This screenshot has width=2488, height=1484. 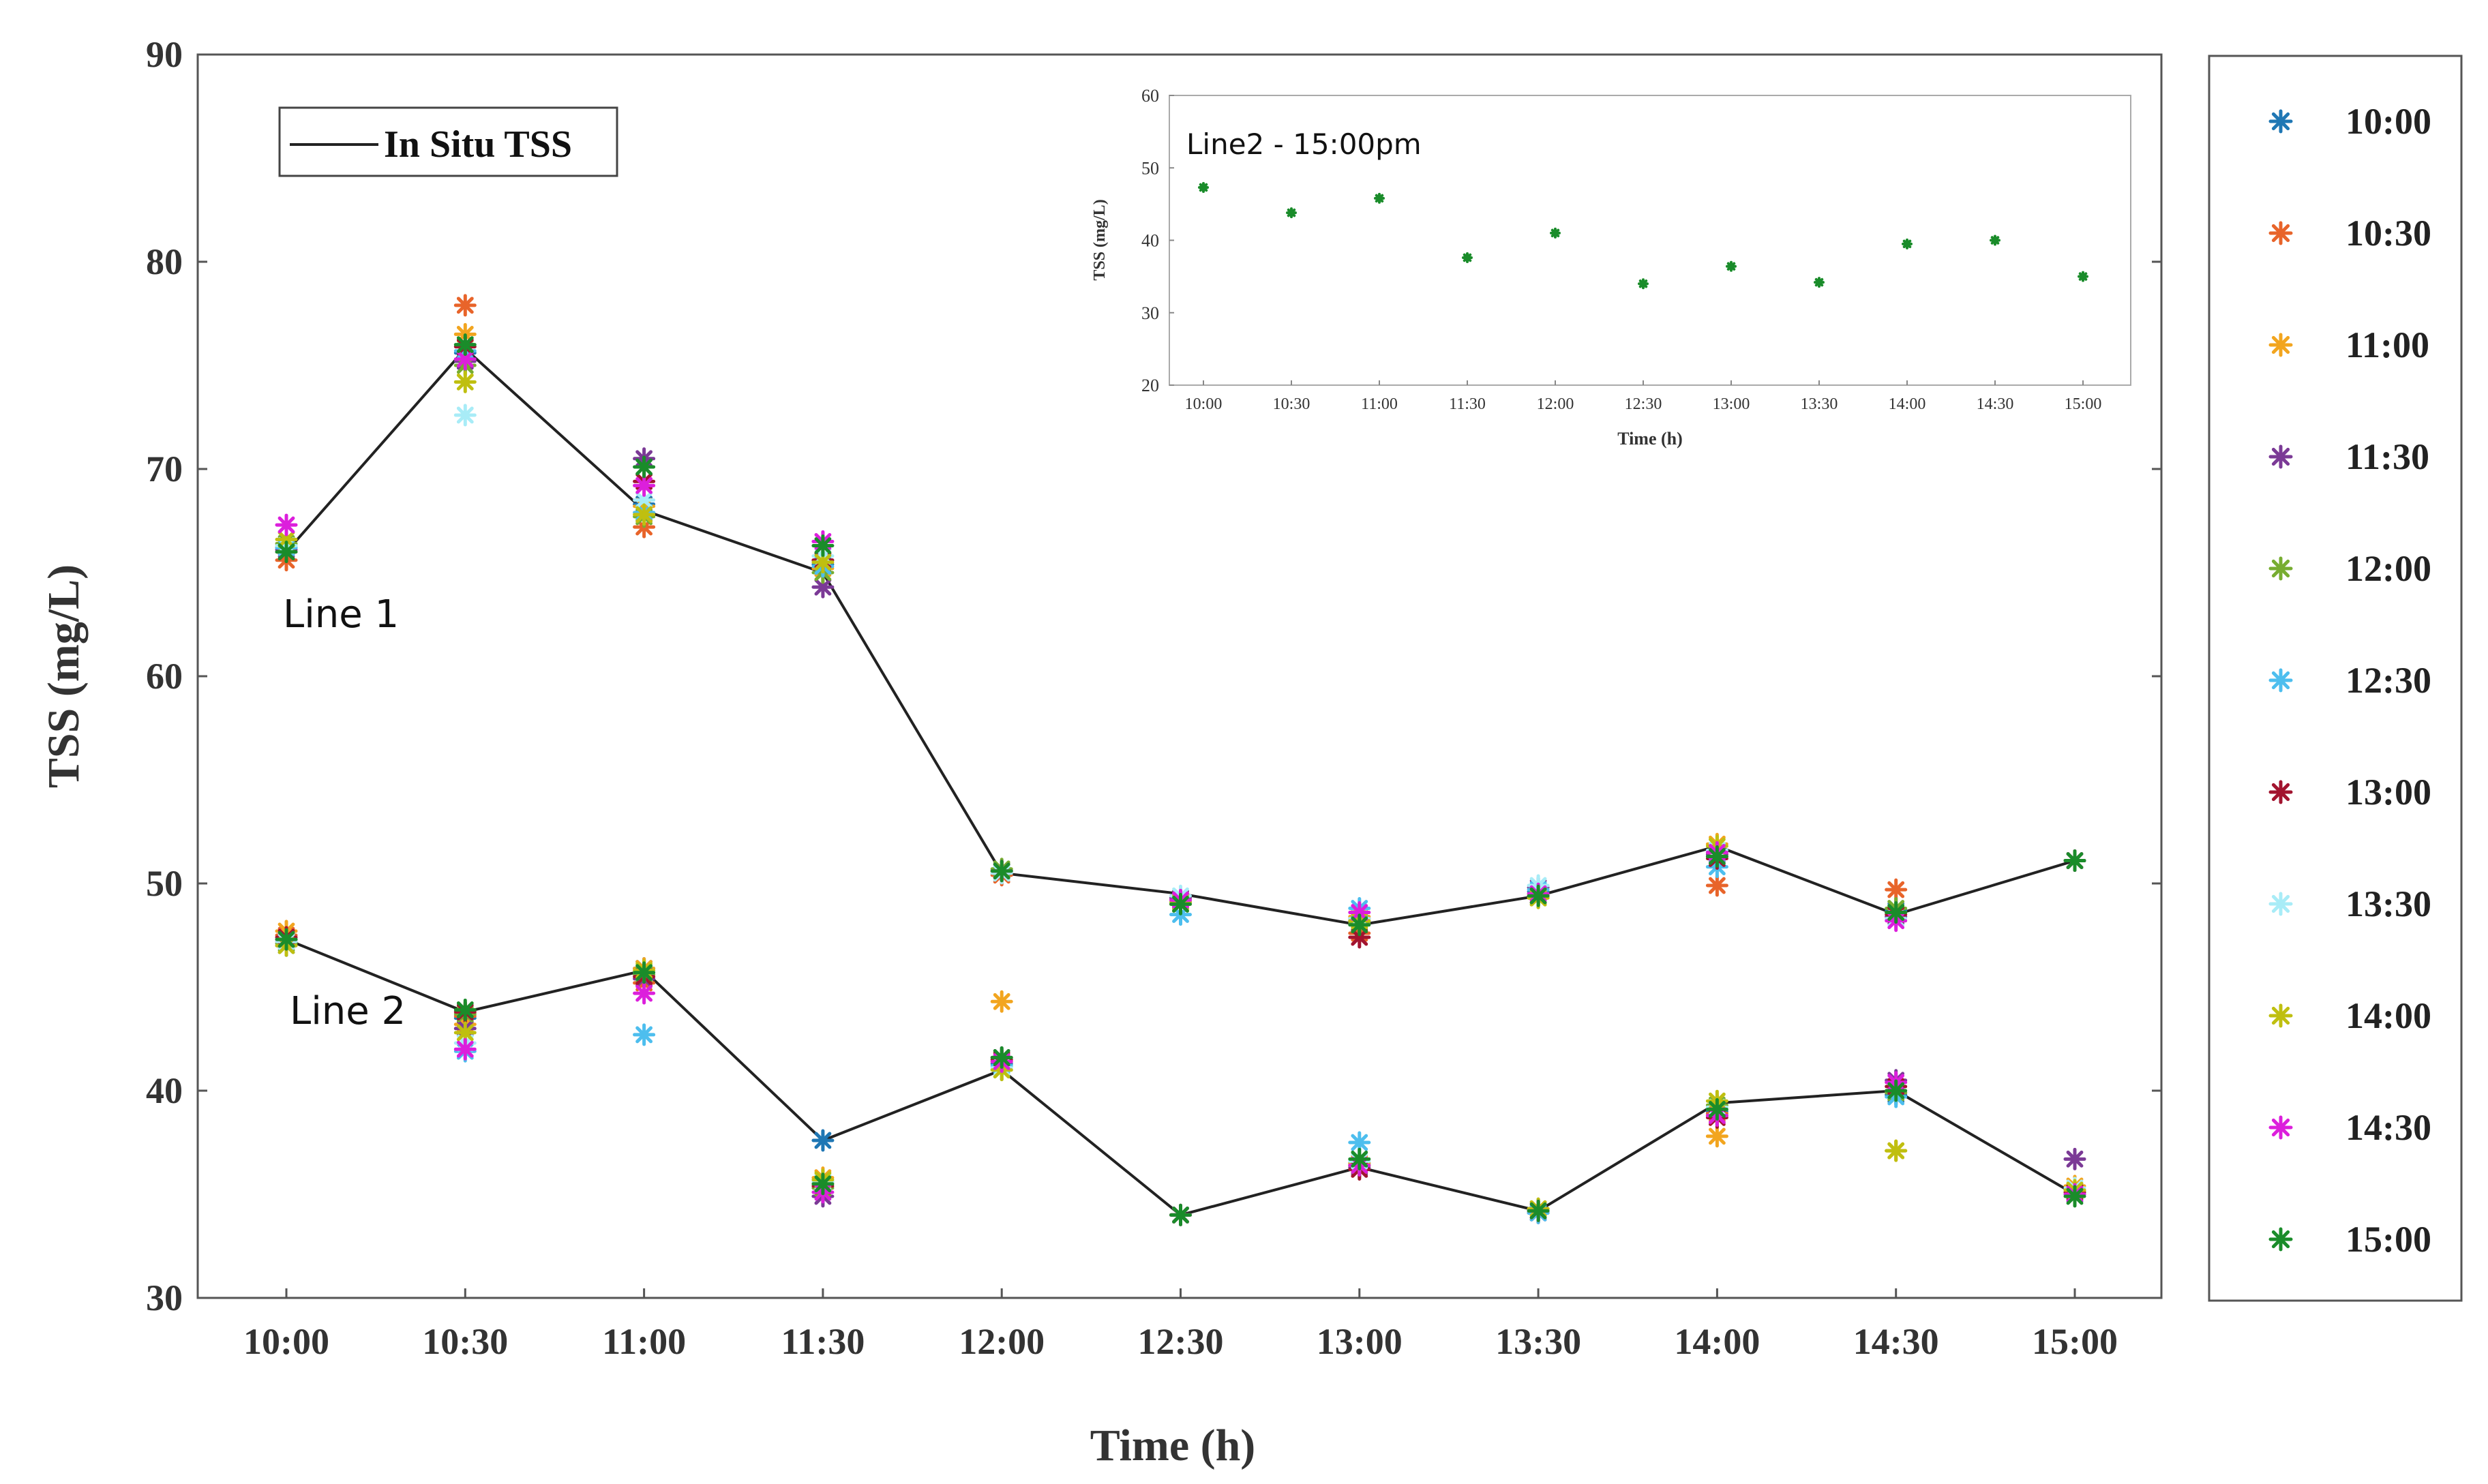 I want to click on insitu-legend-label: In Situ TSS, so click(x=478, y=144).